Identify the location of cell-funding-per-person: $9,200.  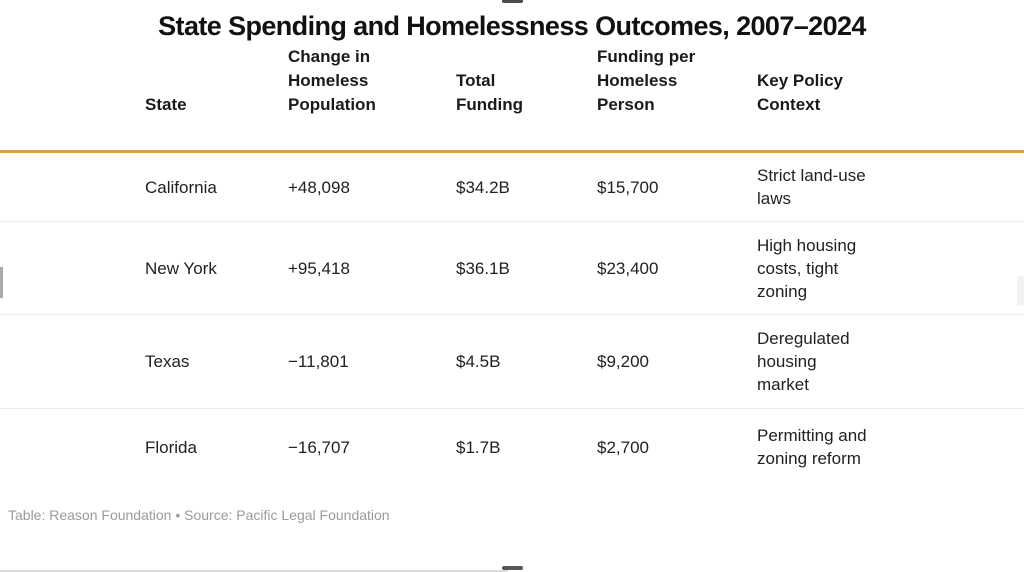
(623, 361).